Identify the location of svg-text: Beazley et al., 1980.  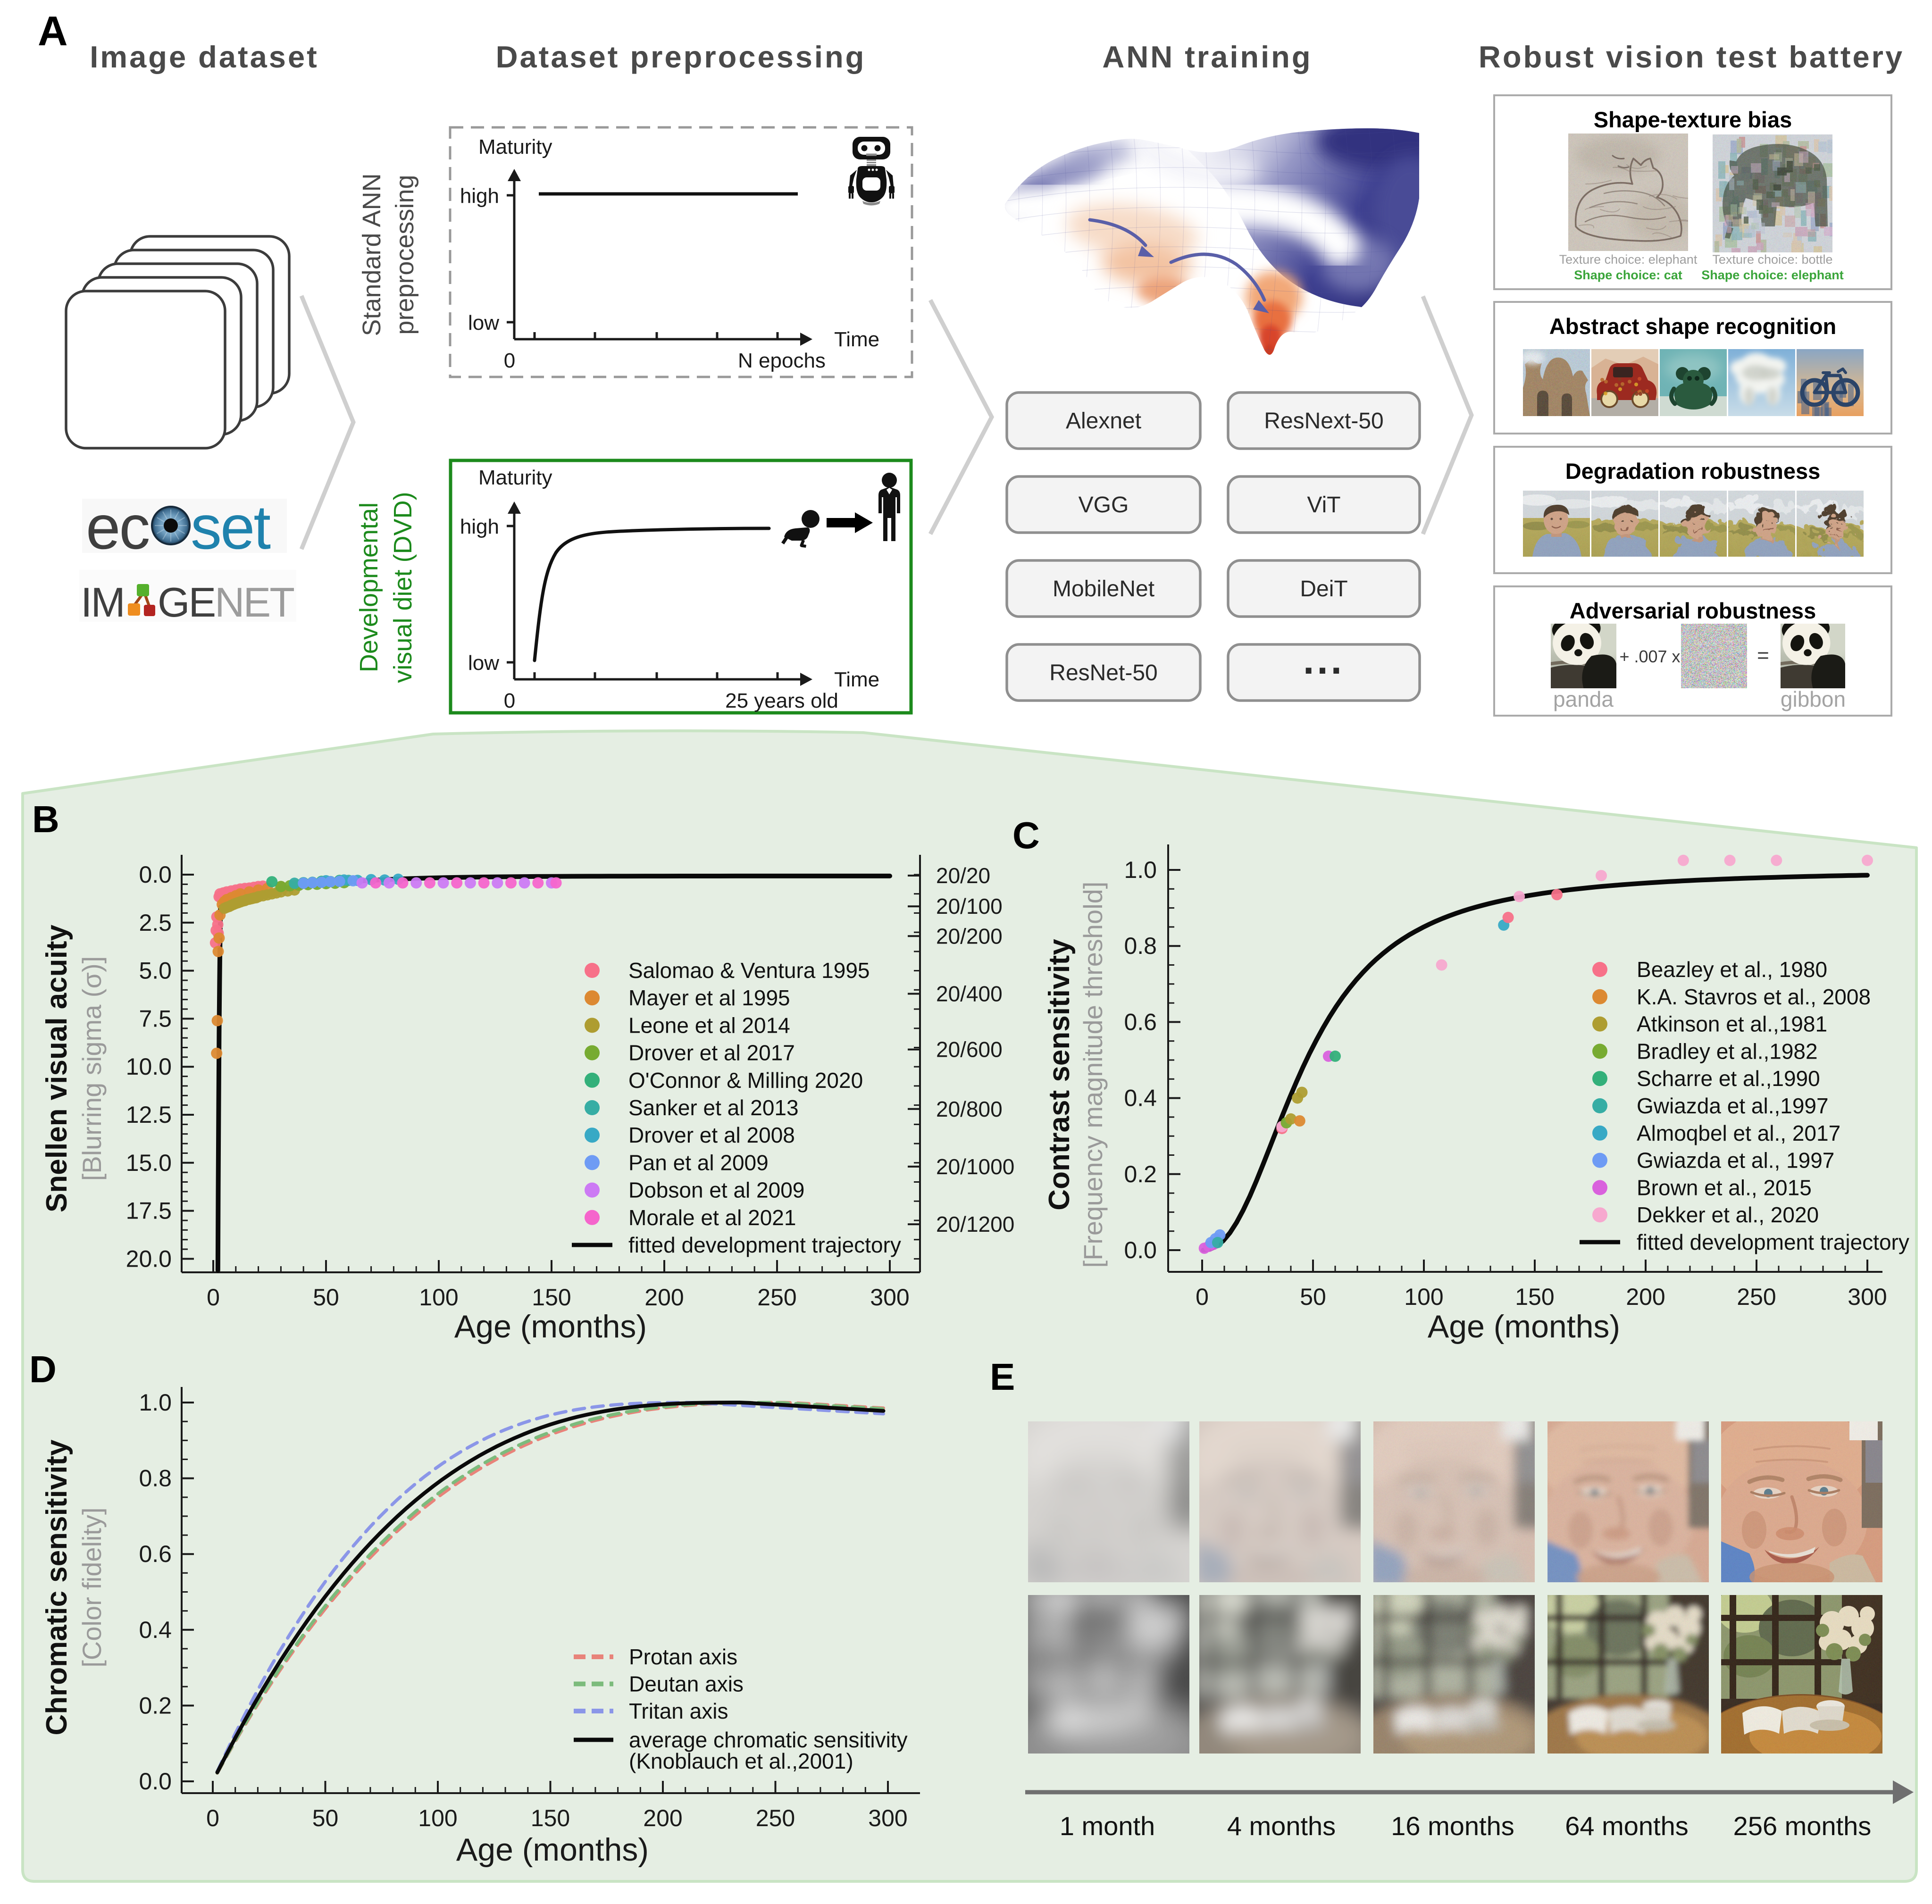
(1732, 969).